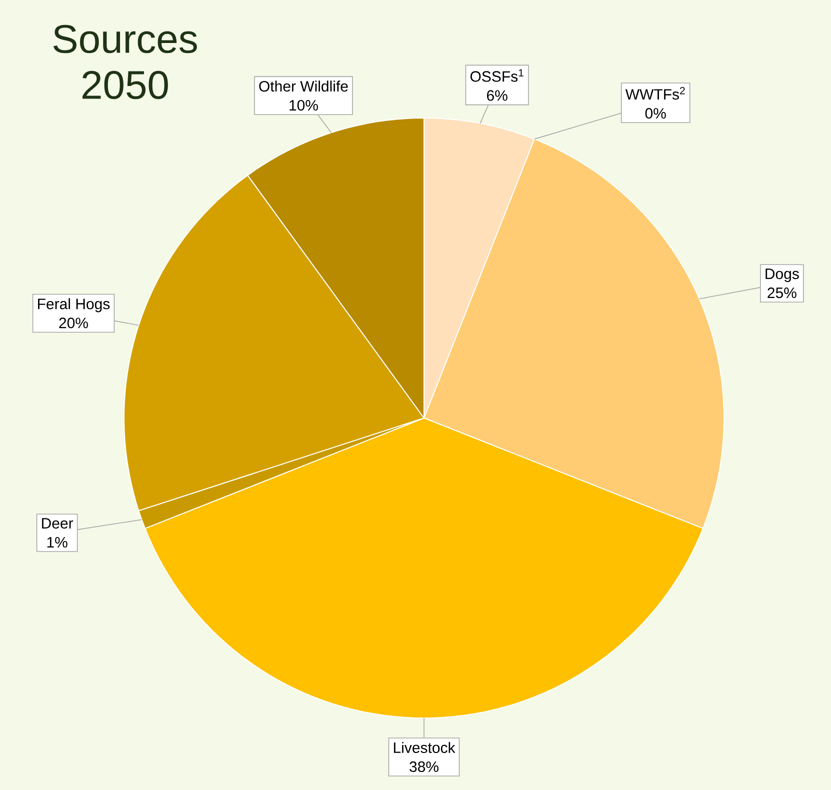  I want to click on data-label: 6%, so click(497, 95).